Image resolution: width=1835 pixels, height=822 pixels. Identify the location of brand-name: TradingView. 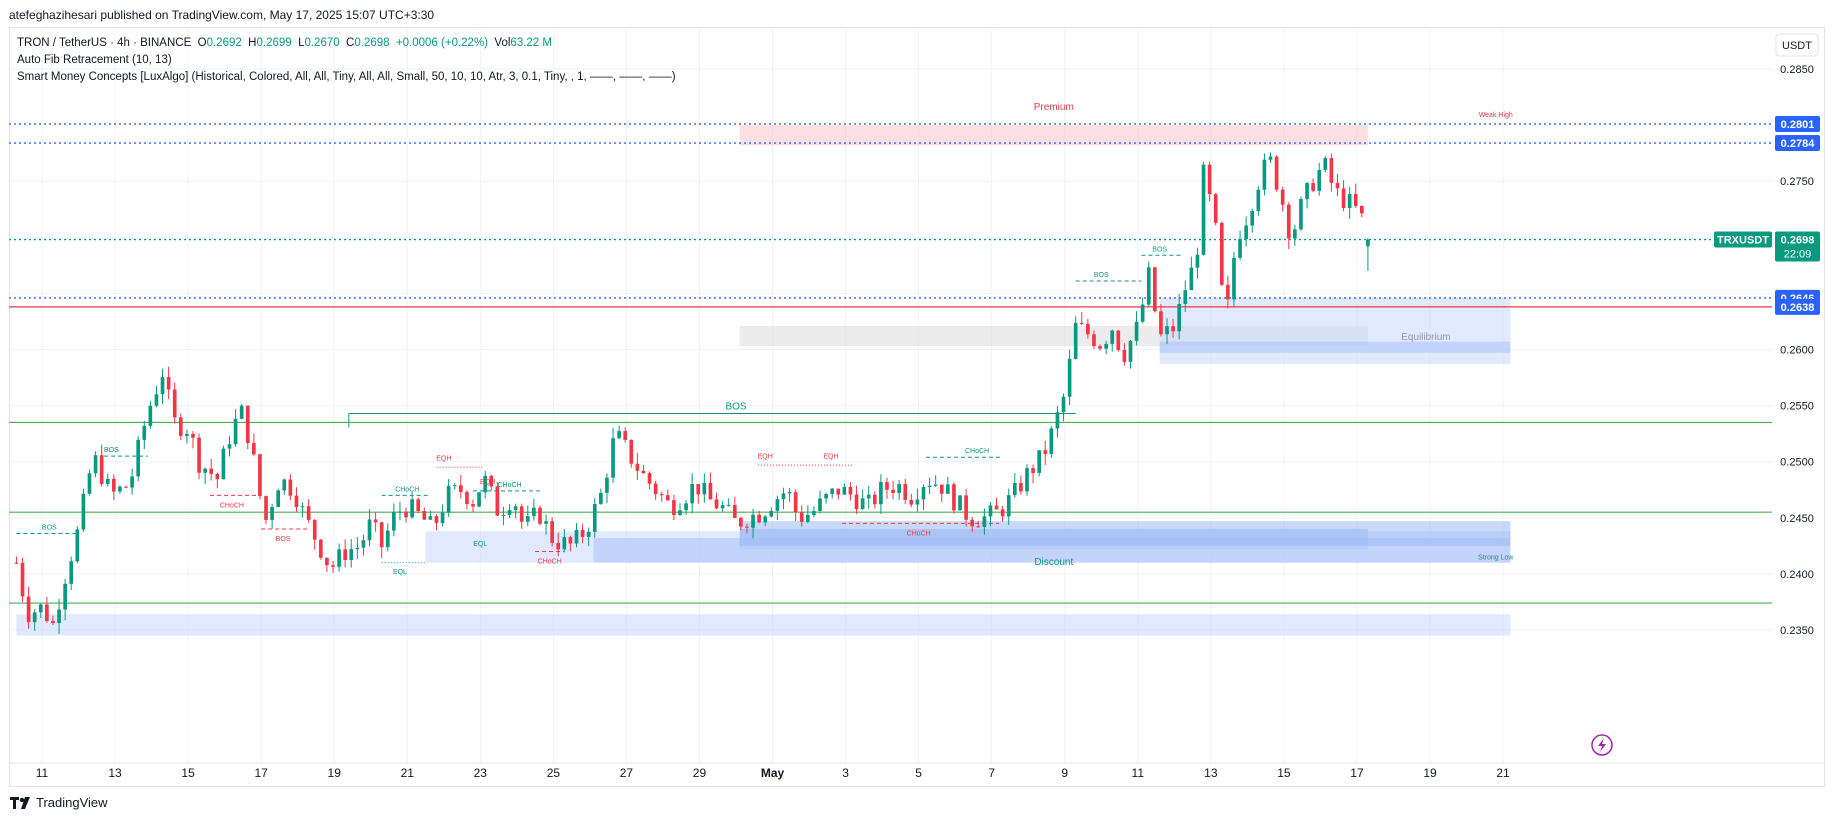
(72, 802).